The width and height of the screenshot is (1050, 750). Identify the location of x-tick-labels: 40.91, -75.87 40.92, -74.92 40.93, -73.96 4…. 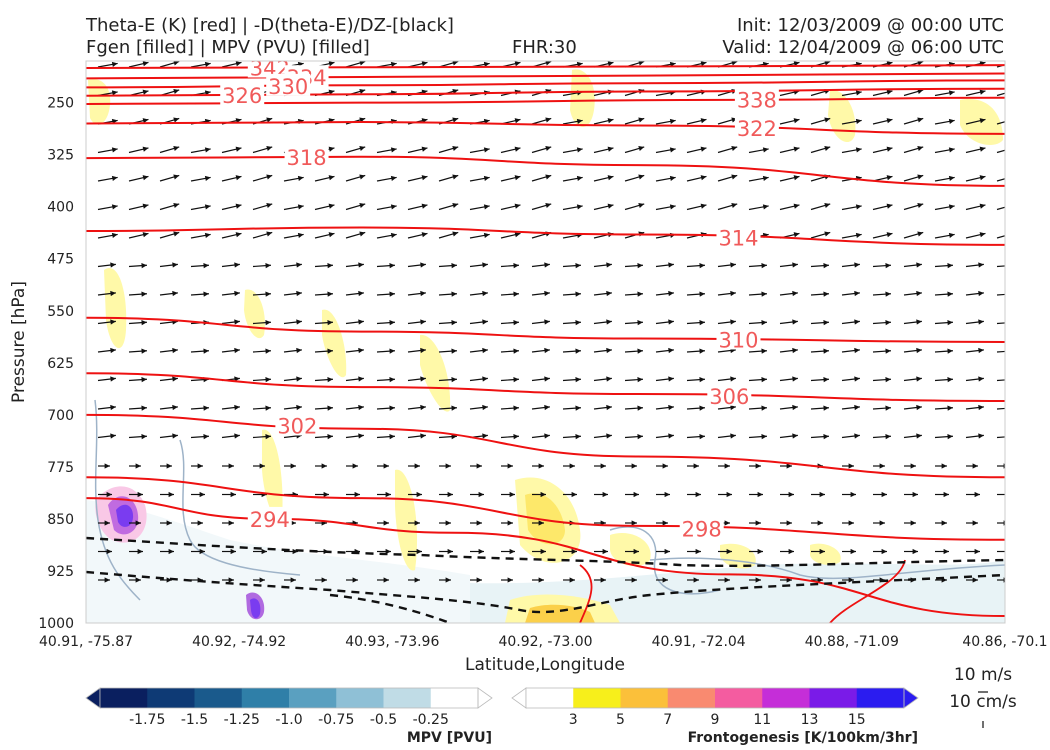
(543, 642).